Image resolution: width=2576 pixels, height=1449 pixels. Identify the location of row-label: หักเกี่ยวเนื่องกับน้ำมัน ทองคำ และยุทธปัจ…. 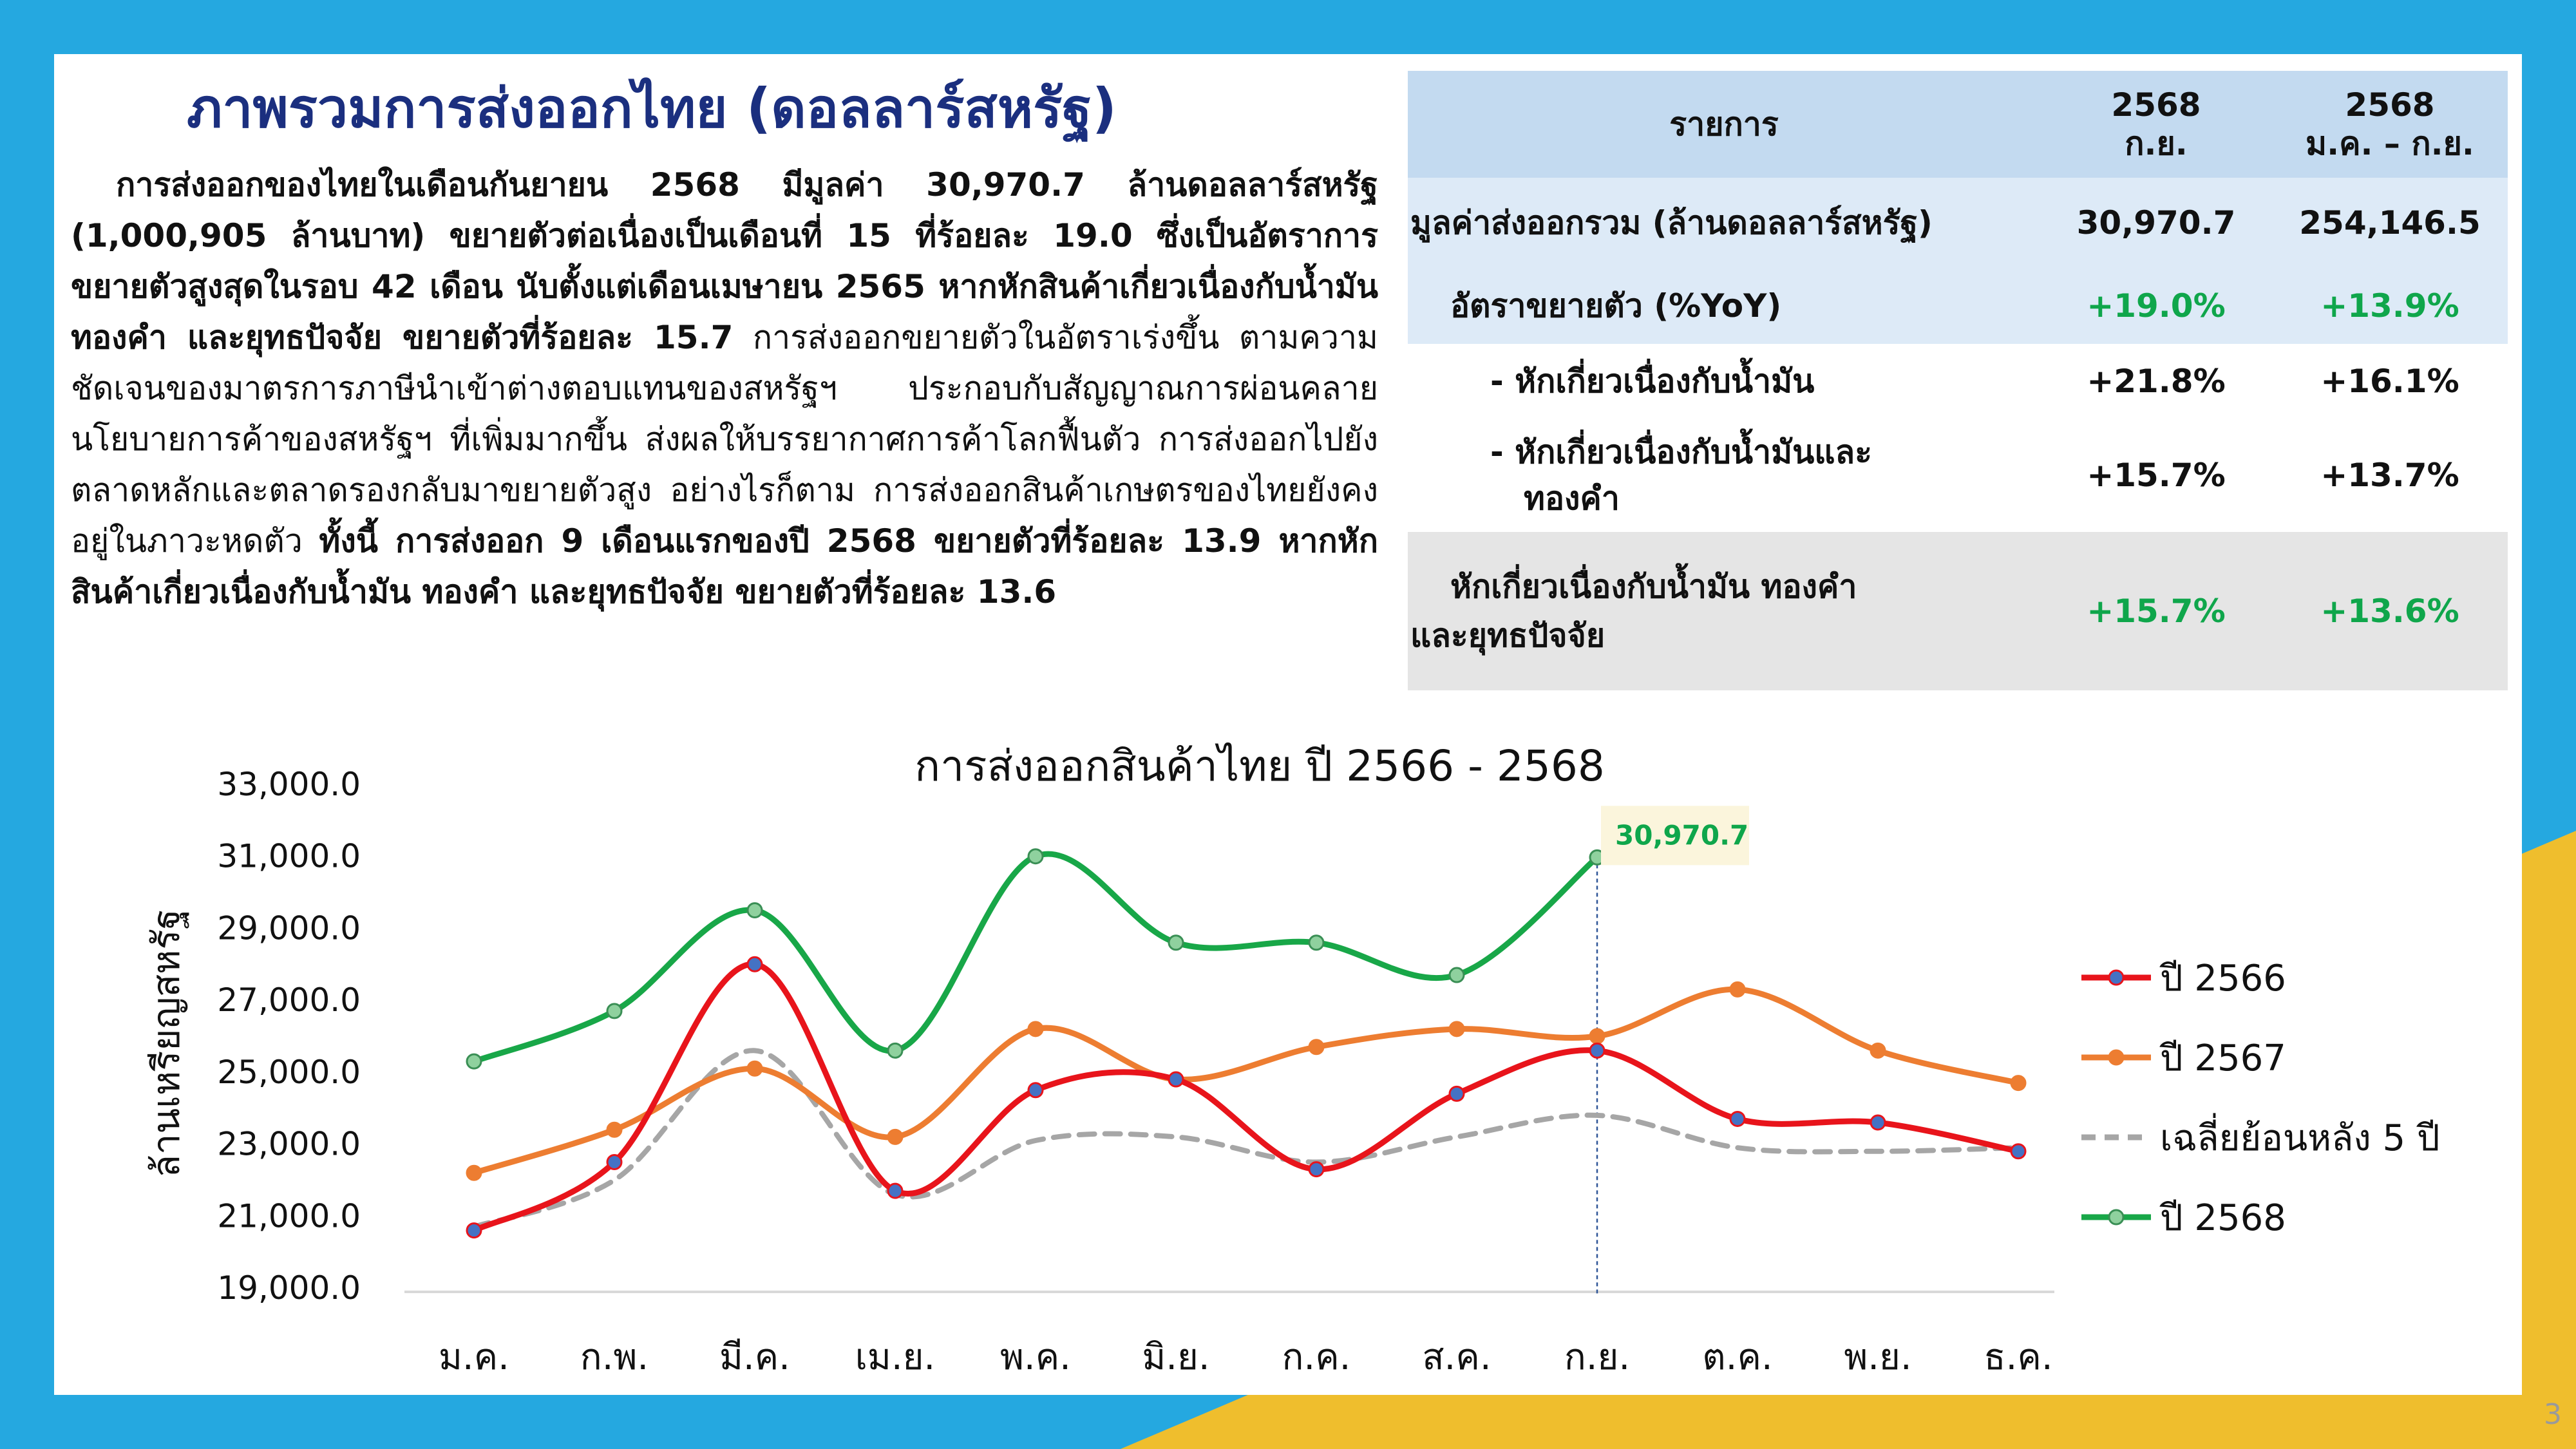
(1724, 611).